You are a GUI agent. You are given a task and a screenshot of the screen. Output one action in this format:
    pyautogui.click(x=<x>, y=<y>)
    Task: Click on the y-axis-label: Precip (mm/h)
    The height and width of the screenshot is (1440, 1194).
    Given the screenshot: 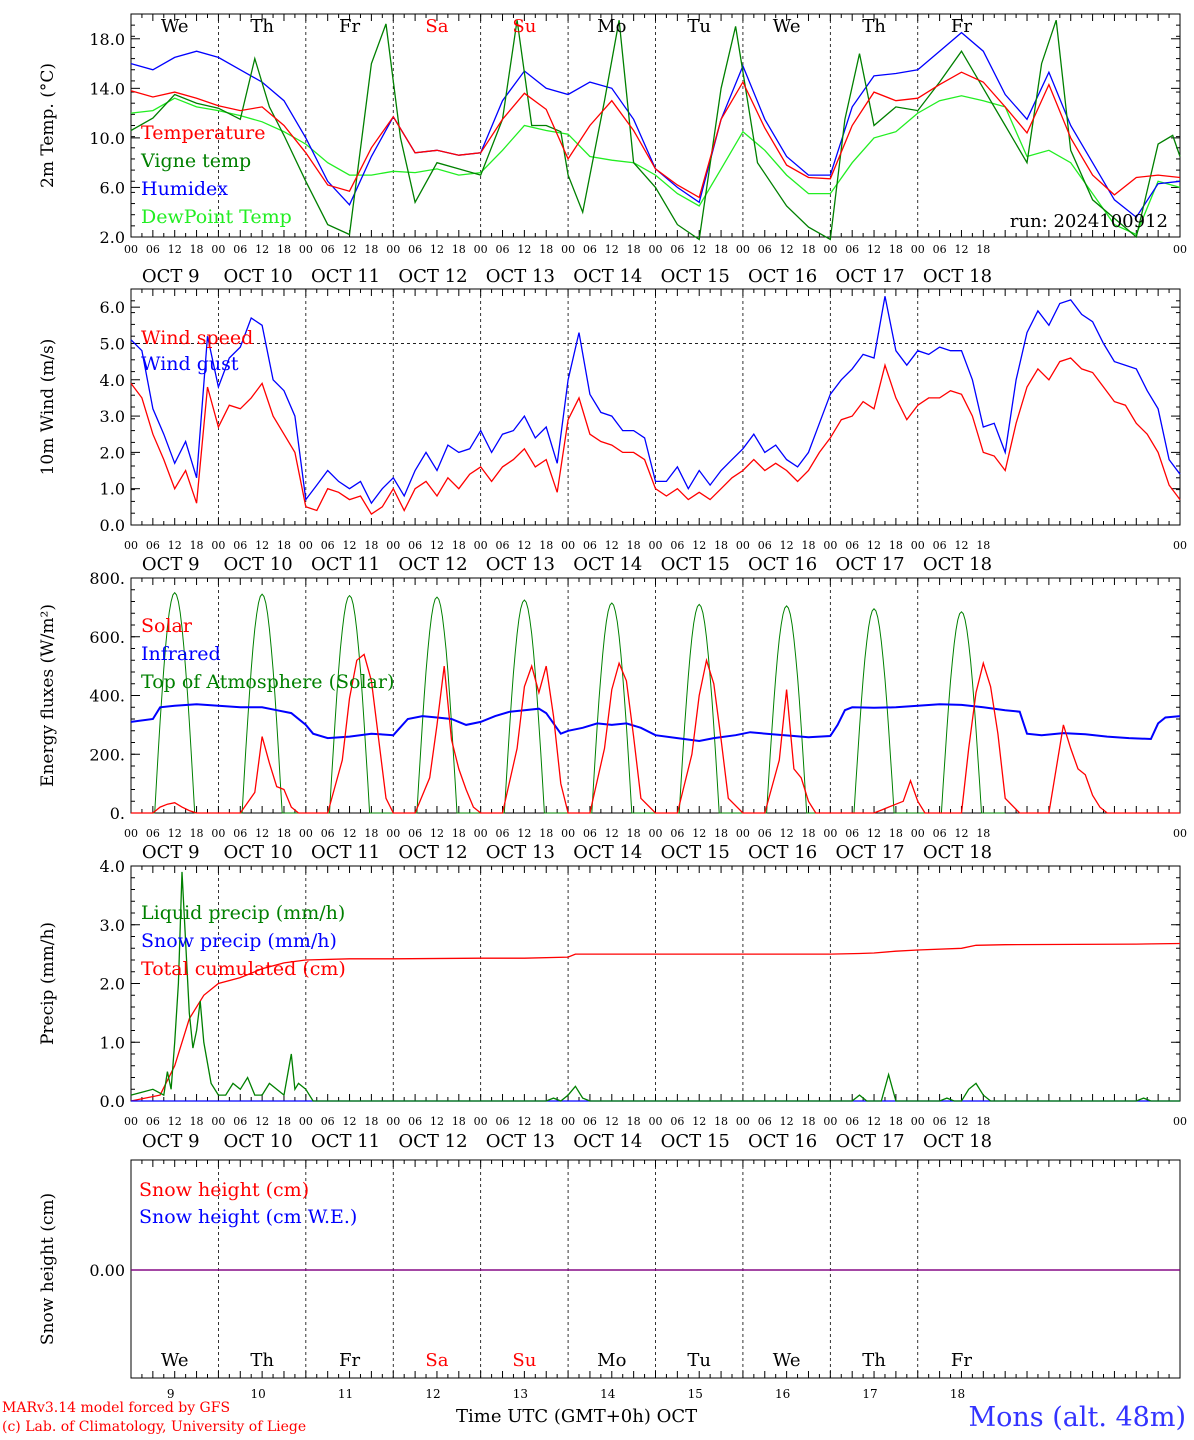 What is the action you would take?
    pyautogui.click(x=48, y=983)
    